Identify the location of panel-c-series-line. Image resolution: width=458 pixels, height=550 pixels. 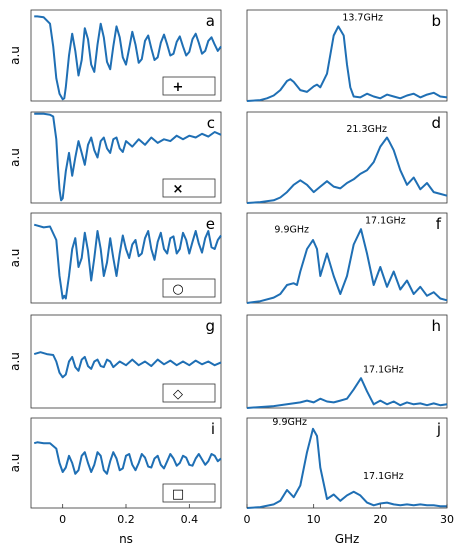
(128, 157).